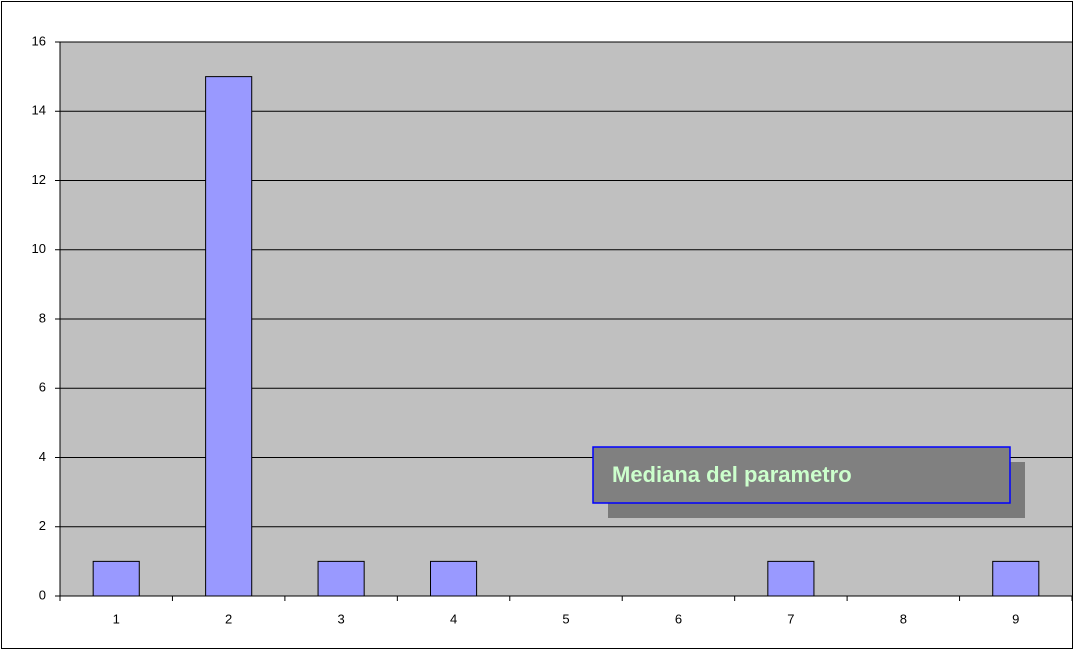 Image resolution: width=1075 pixels, height=651 pixels. What do you see at coordinates (903, 618) in the screenshot?
I see `x-tick-label: 8` at bounding box center [903, 618].